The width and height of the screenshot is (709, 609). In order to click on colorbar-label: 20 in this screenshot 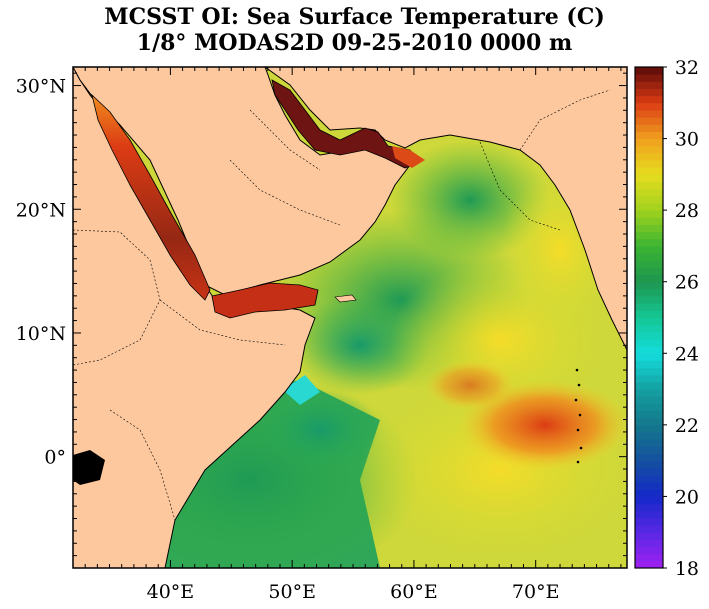, I will do `click(687, 497)`.